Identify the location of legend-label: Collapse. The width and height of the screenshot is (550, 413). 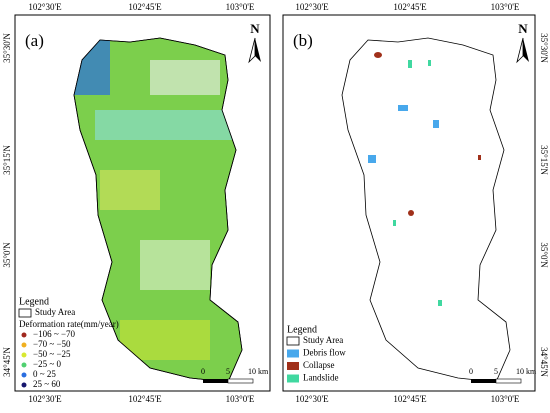
(319, 365).